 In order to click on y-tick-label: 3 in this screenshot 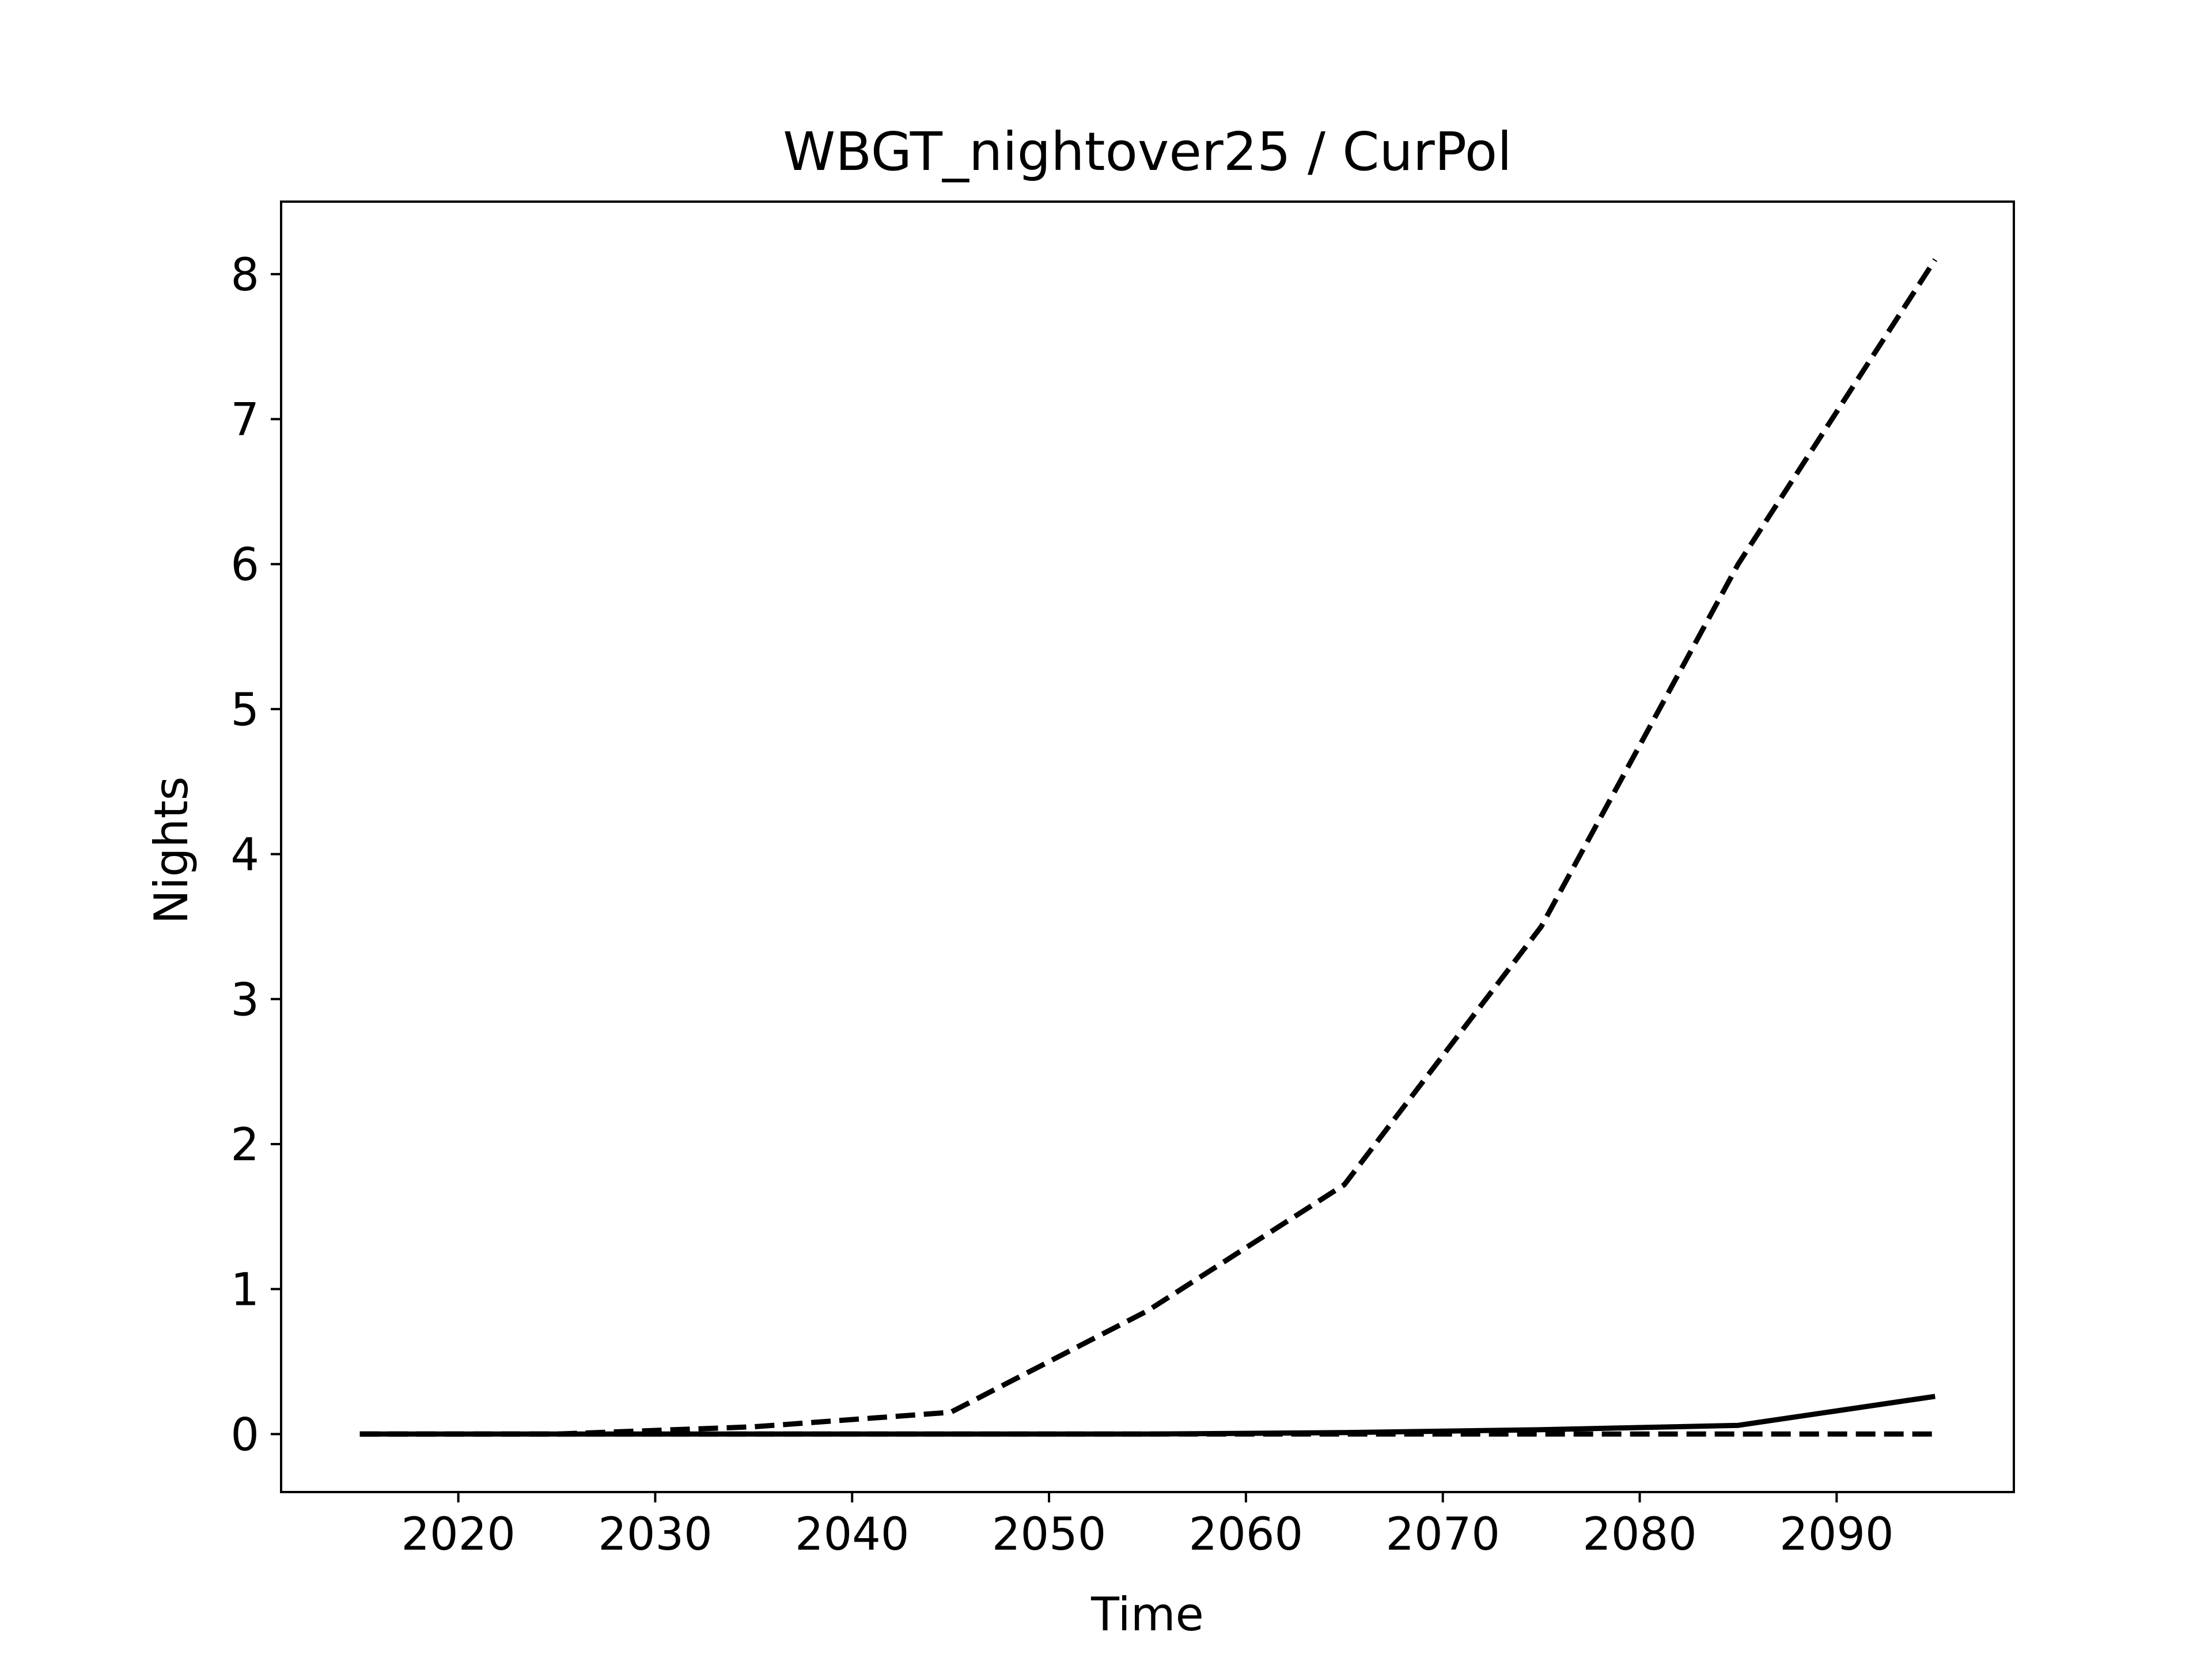, I will do `click(244, 1000)`.